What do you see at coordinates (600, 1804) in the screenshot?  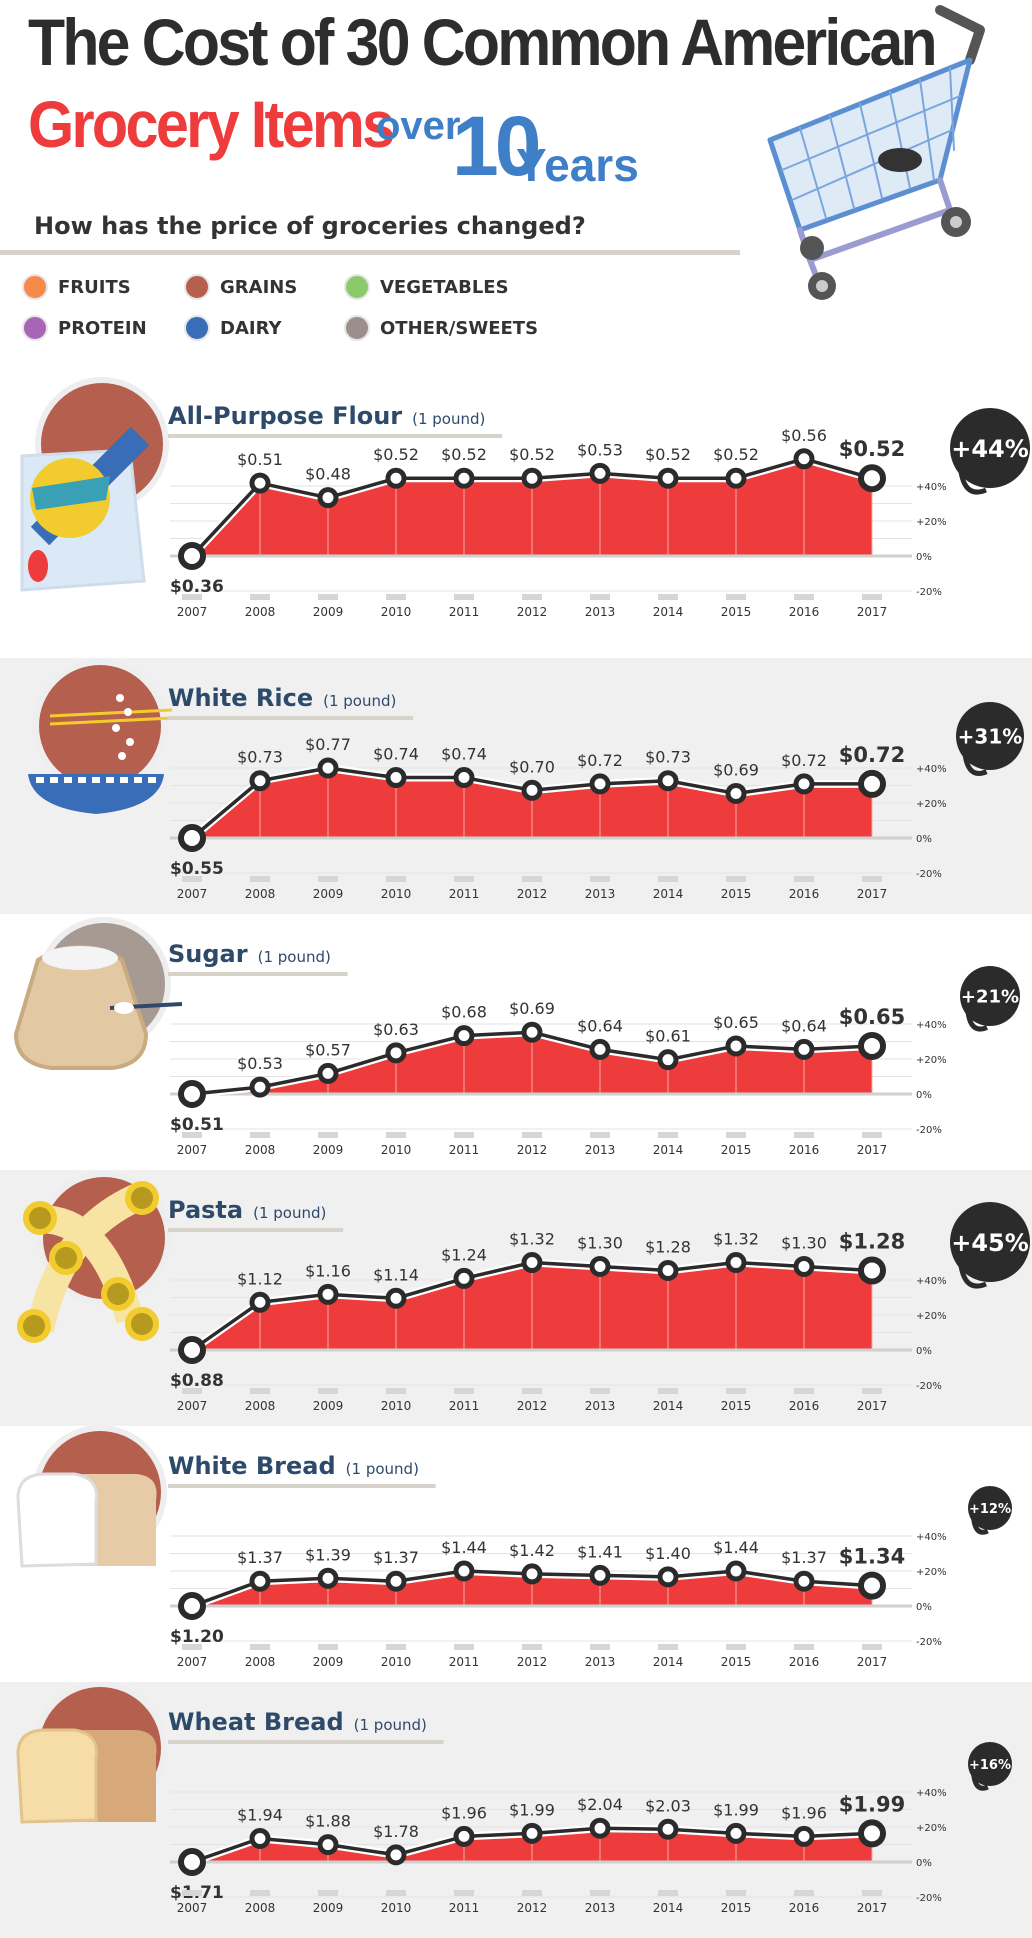 I see `data-label: $2.04` at bounding box center [600, 1804].